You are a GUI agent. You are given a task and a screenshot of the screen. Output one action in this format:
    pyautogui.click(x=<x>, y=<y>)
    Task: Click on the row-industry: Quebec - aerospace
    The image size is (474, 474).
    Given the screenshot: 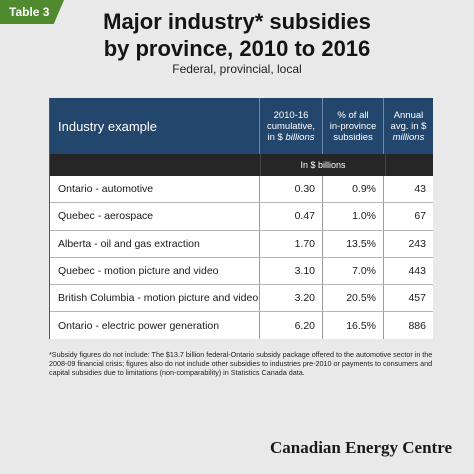 What is the action you would take?
    pyautogui.click(x=155, y=216)
    